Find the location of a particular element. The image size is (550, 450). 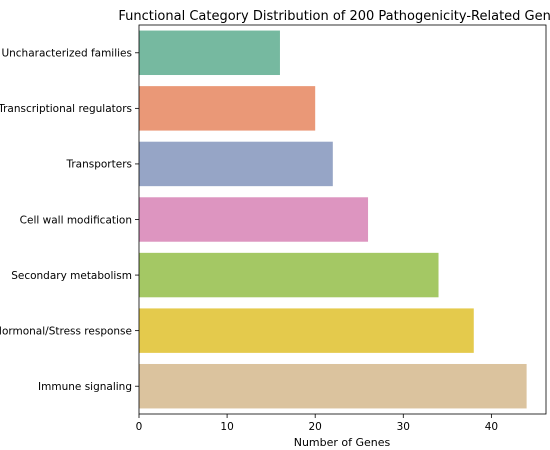

x-tick-label-0: 0 is located at coordinates (139, 427).